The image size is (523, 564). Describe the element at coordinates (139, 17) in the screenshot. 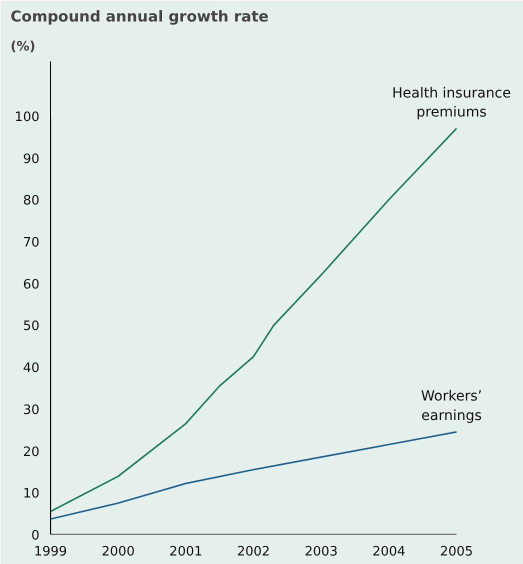

I see `chart-title: Compound annual growth rate` at that location.